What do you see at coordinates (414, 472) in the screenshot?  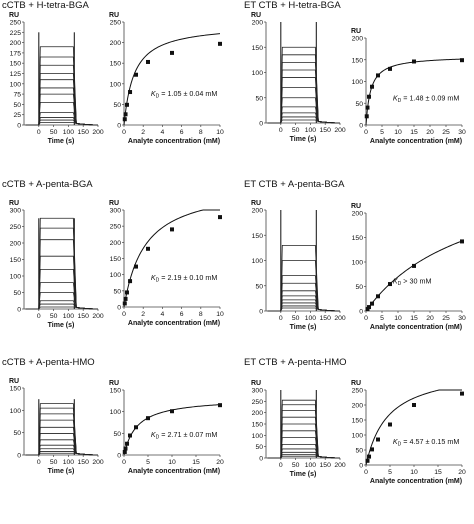 I see `isotherm-xtick-label: 10` at bounding box center [414, 472].